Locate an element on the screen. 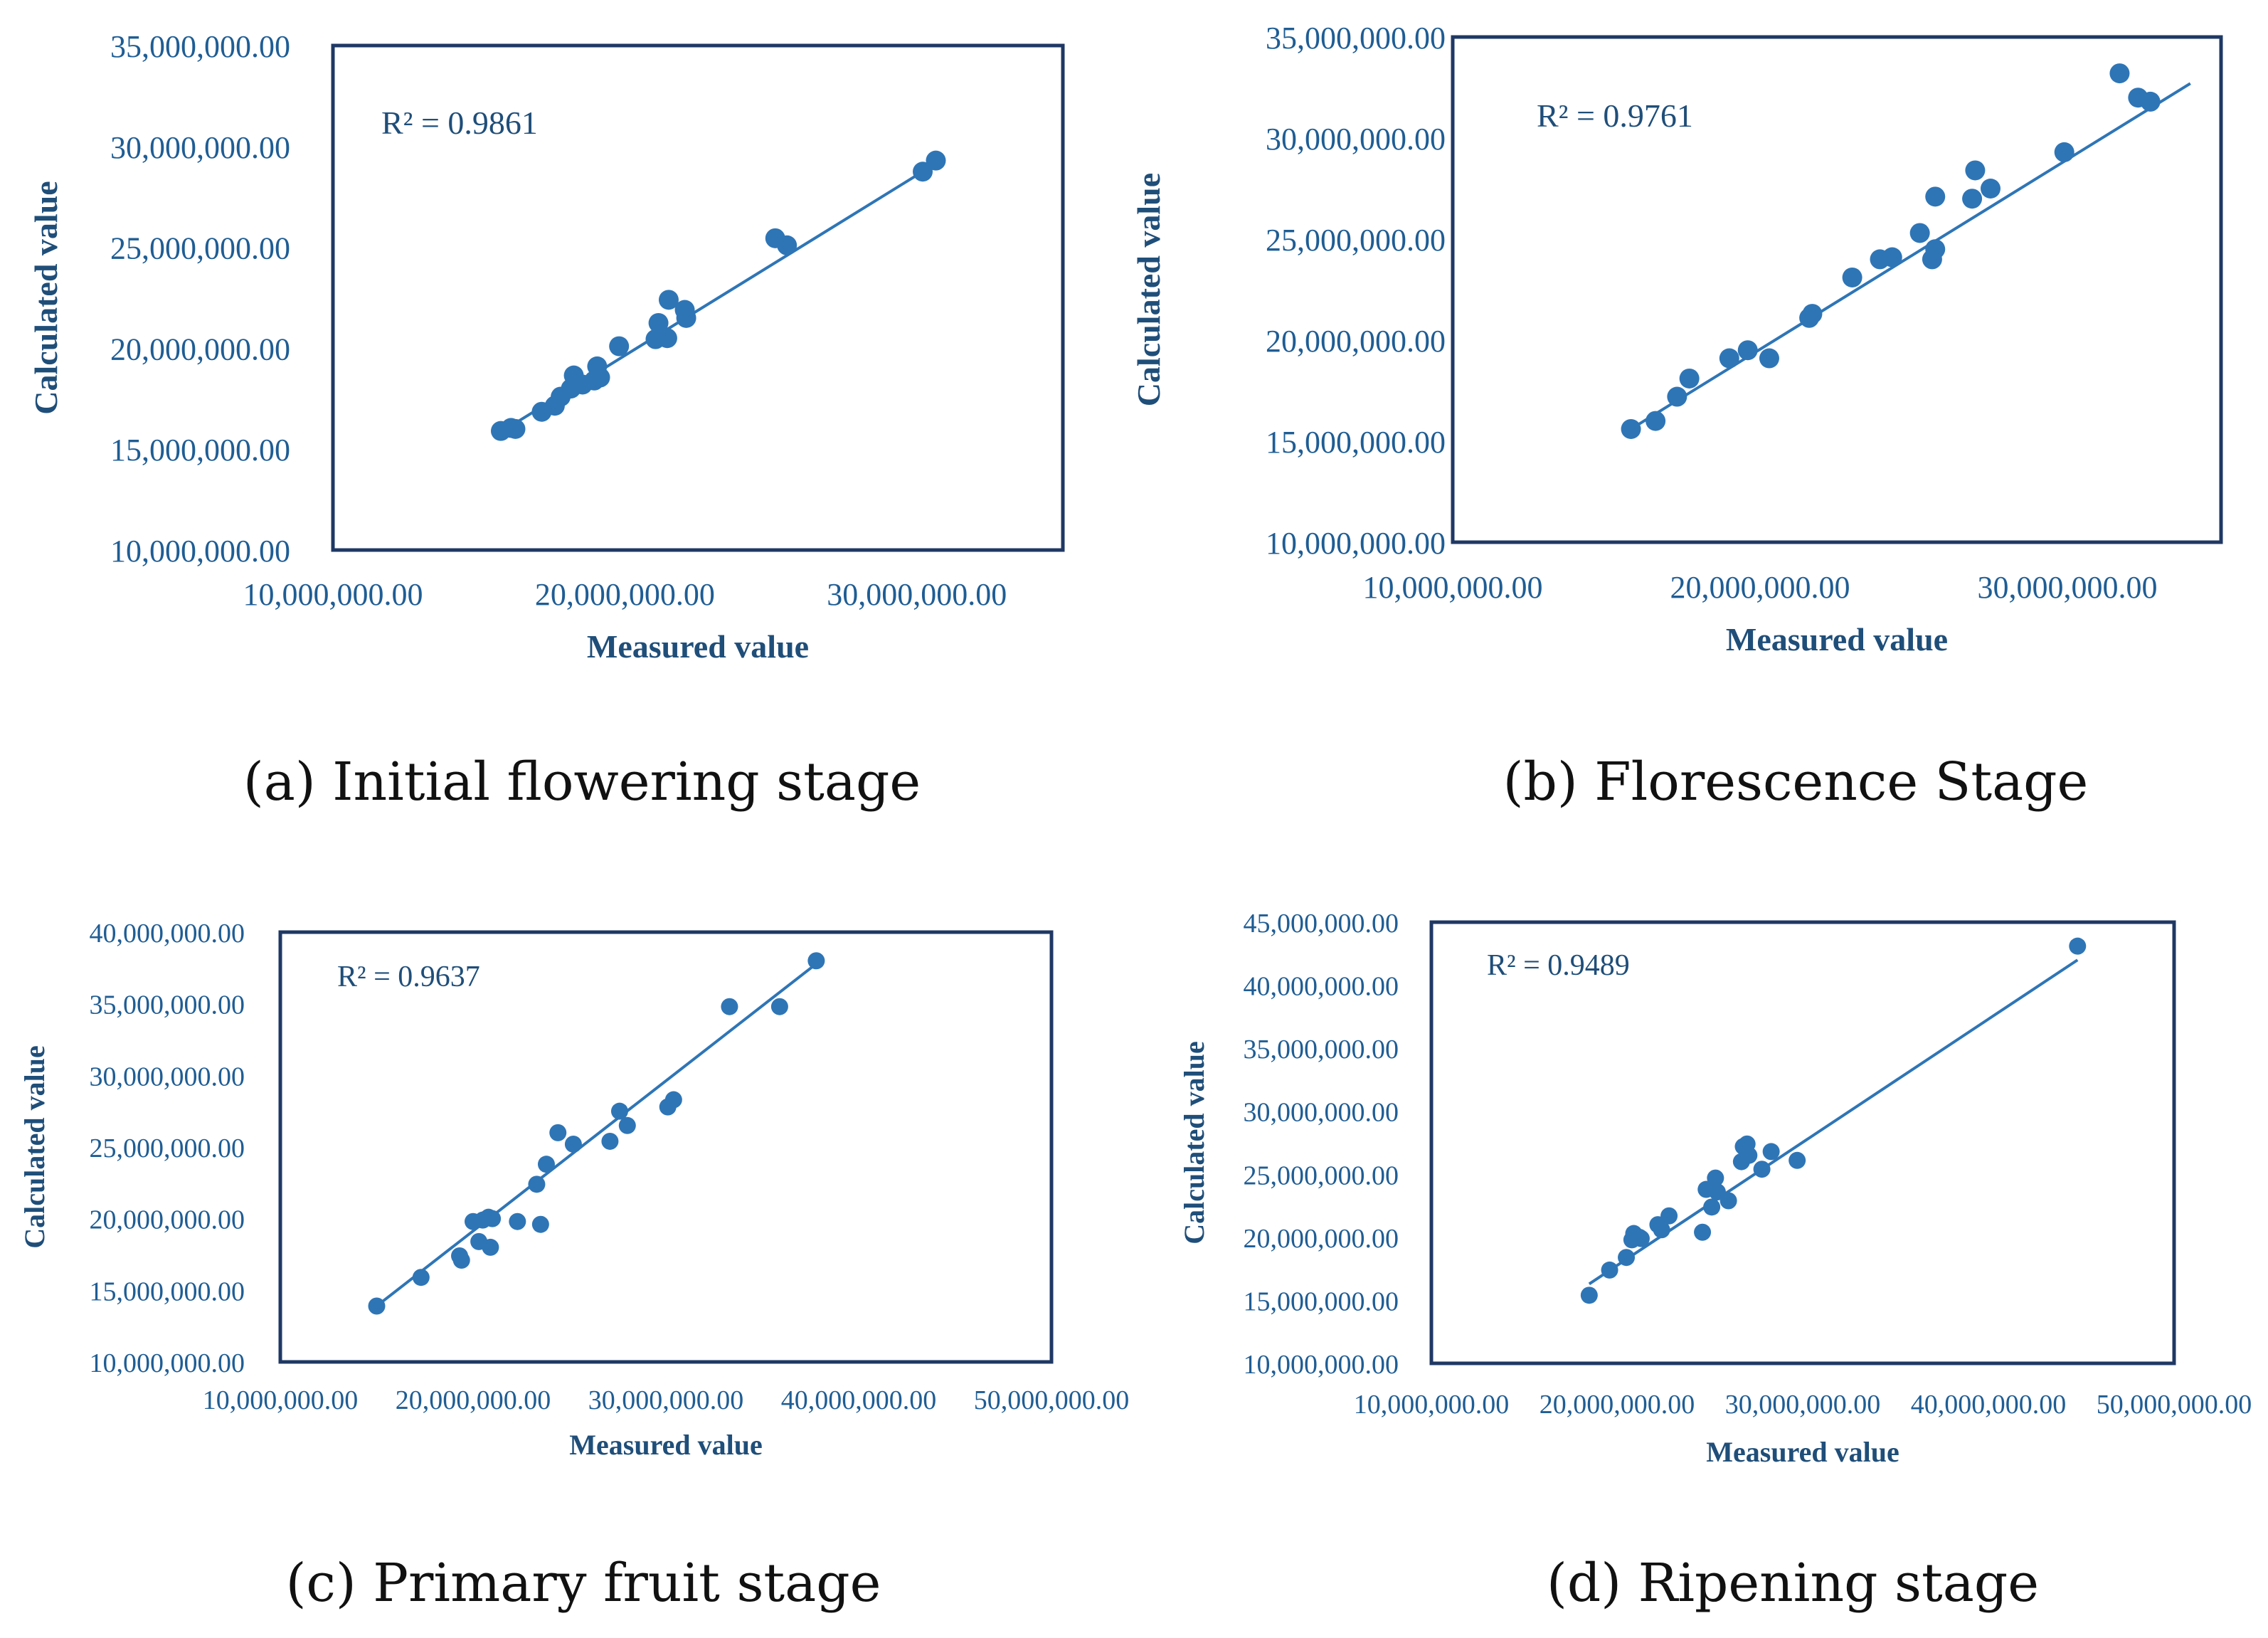  panel-caption: (a) Initial flowering stage is located at coordinates (582, 782).